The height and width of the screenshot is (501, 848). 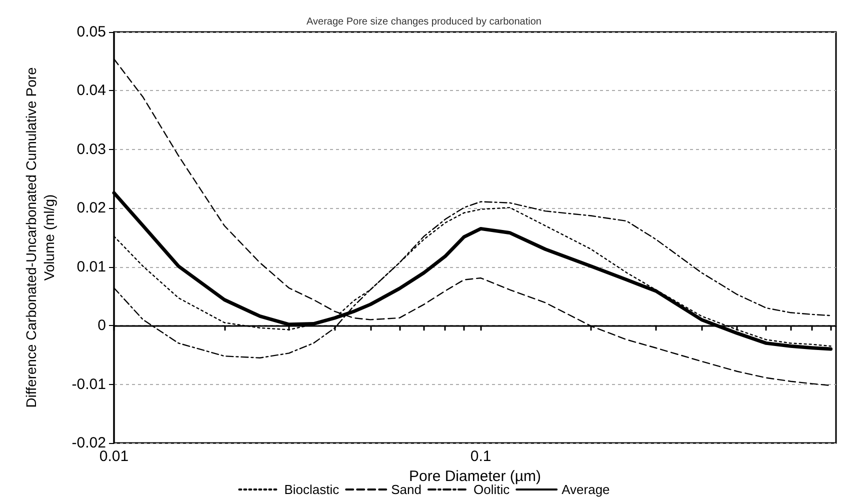 What do you see at coordinates (424, 22) in the screenshot?
I see `chart-title: Average Pore size changes produced by carbonation` at bounding box center [424, 22].